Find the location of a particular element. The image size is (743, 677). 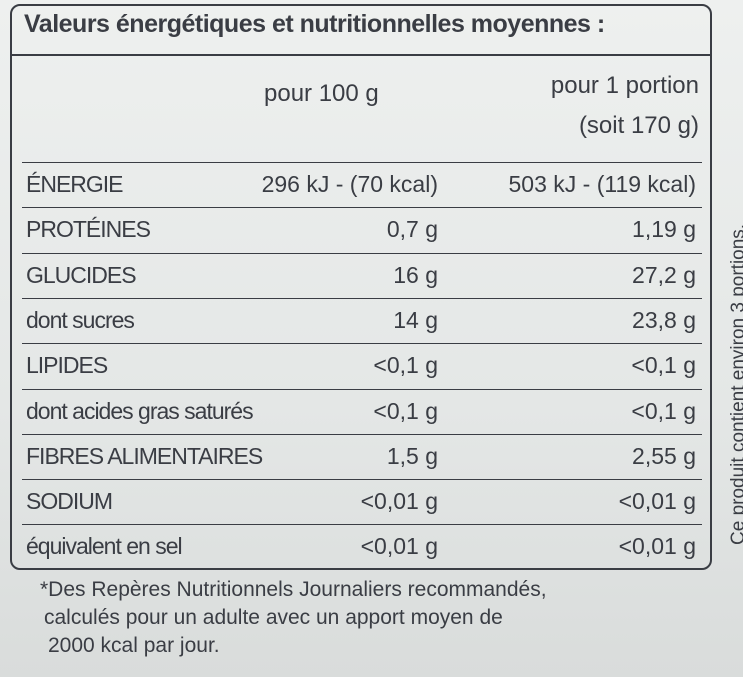

cell-value: 0,7 g is located at coordinates (412, 229).